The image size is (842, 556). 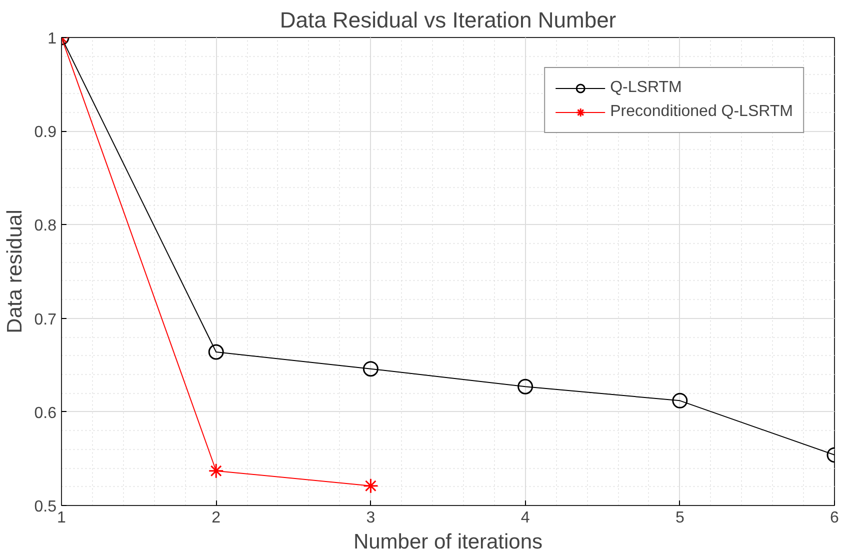 What do you see at coordinates (14, 272) in the screenshot?
I see `y-axis-title: Data residual` at bounding box center [14, 272].